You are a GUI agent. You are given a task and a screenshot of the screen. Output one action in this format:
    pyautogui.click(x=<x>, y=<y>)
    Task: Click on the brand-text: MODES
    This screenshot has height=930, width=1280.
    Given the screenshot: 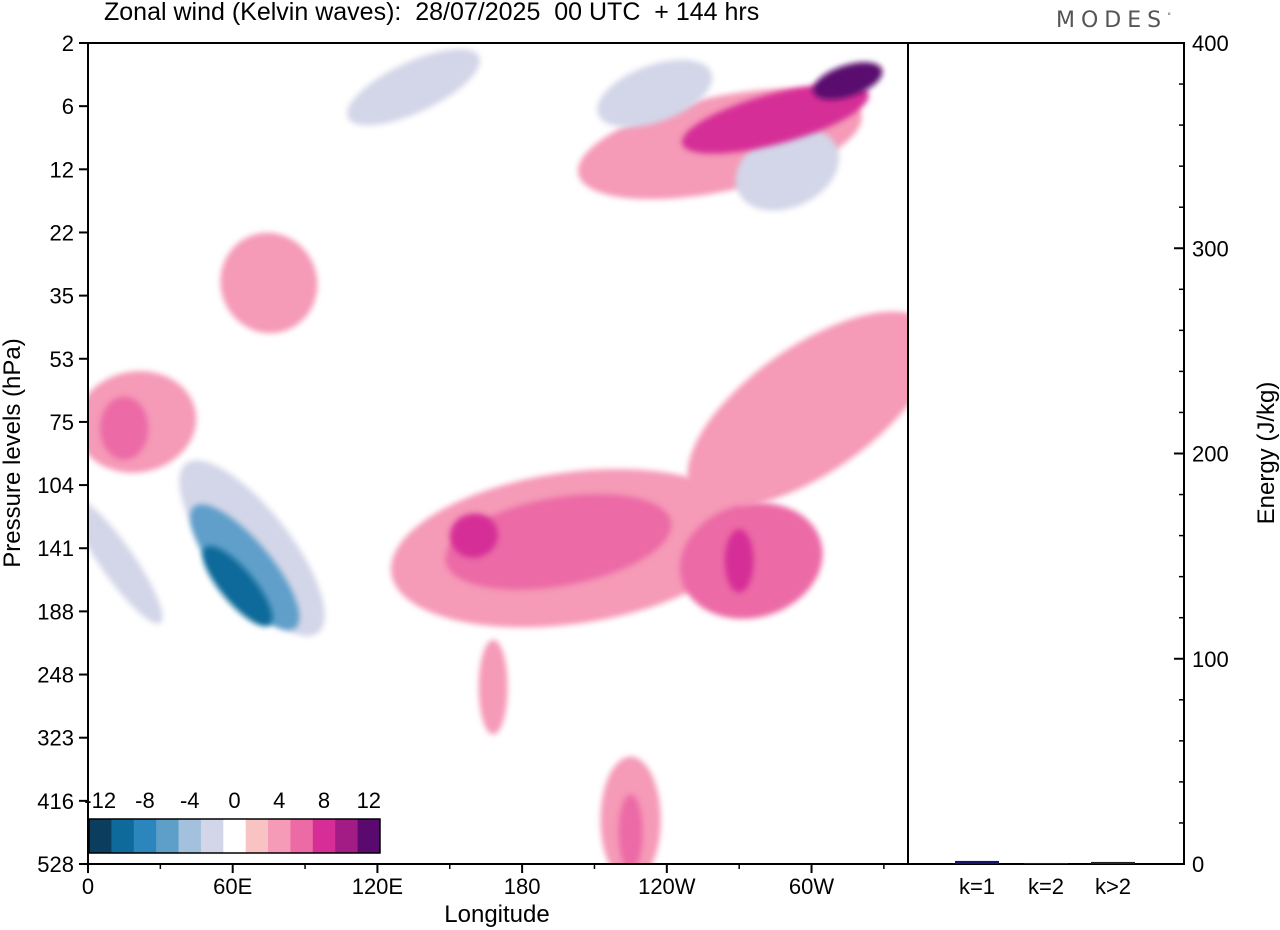 What is the action you would take?
    pyautogui.click(x=1112, y=20)
    